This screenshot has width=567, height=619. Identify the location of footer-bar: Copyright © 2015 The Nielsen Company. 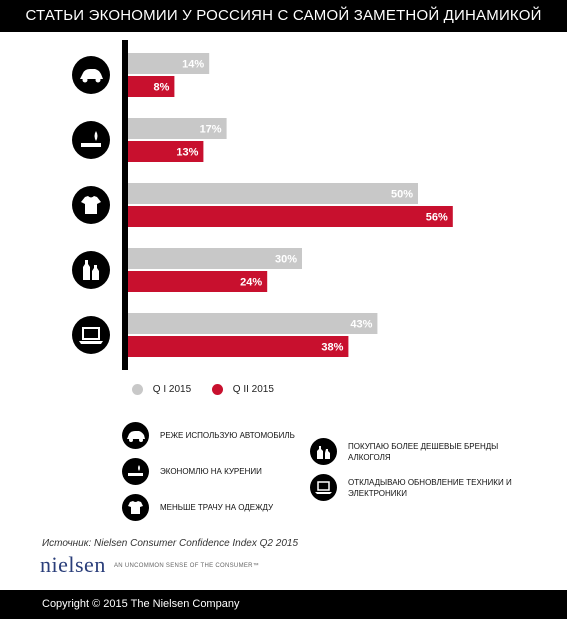
(283, 604).